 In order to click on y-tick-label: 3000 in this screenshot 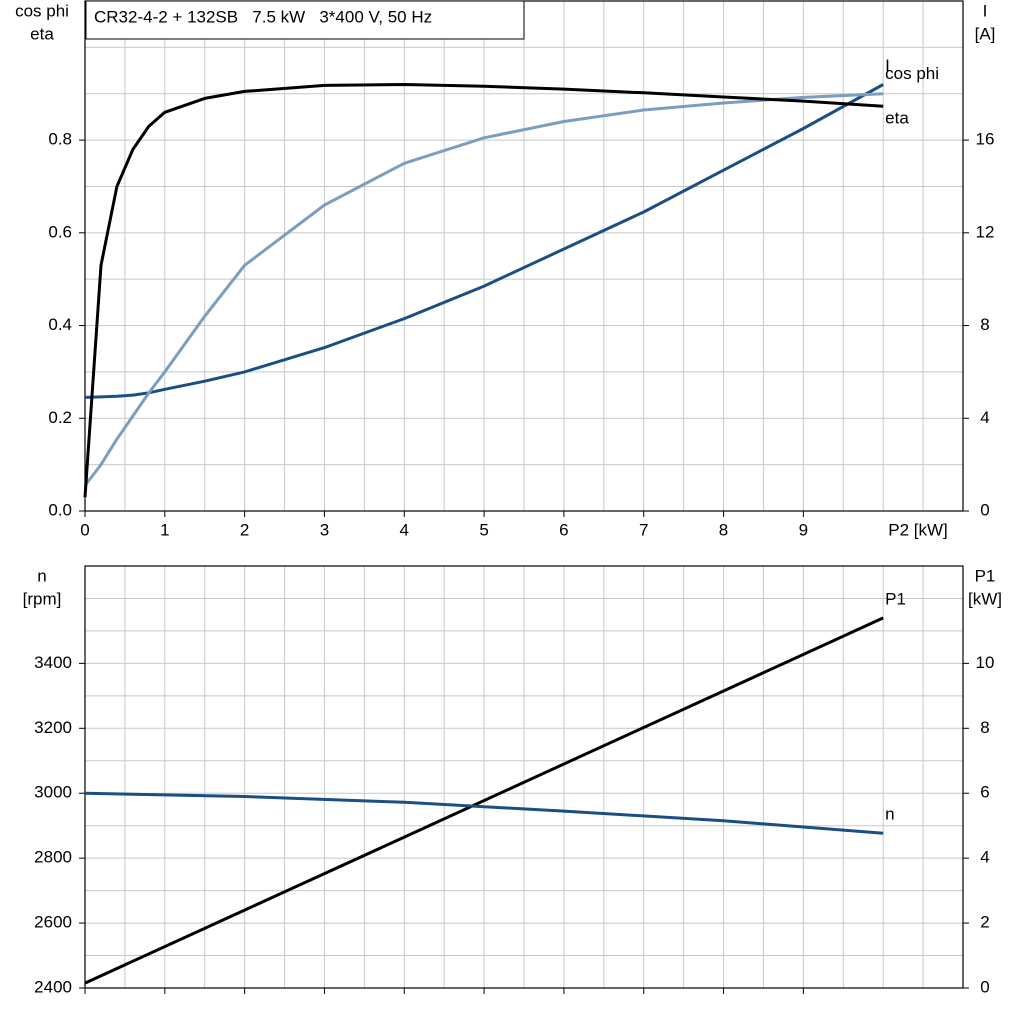, I will do `click(53, 792)`.